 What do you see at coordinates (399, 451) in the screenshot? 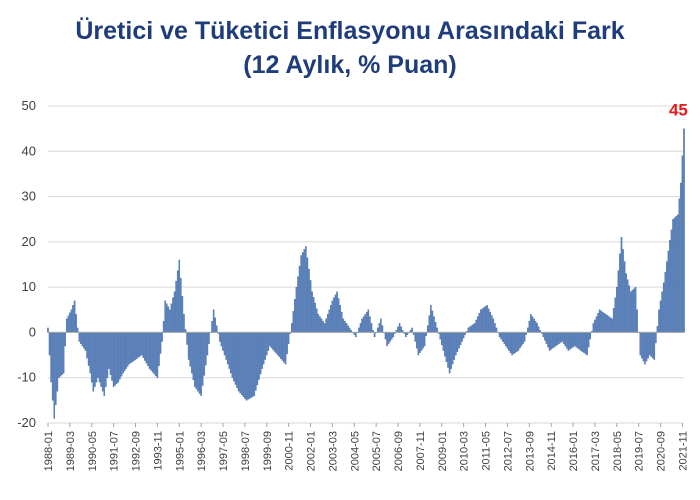
I see `x-tick-label: 2006-09` at bounding box center [399, 451].